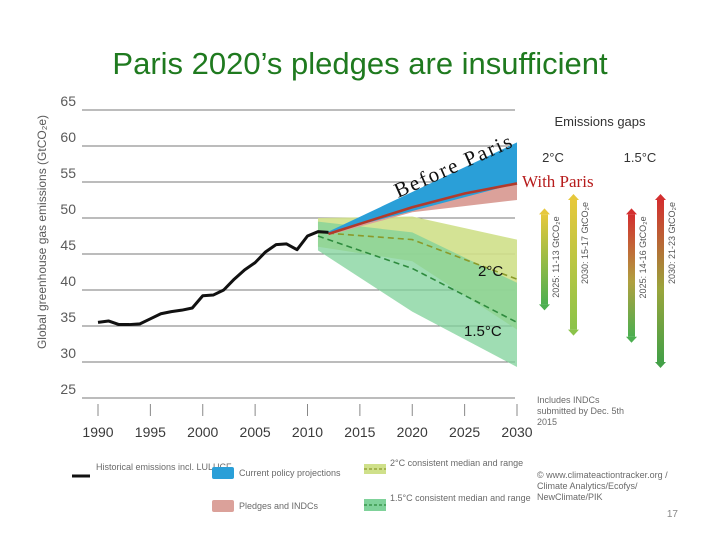  Describe the element at coordinates (68, 137) in the screenshot. I see `y-tick-label: 60` at that location.